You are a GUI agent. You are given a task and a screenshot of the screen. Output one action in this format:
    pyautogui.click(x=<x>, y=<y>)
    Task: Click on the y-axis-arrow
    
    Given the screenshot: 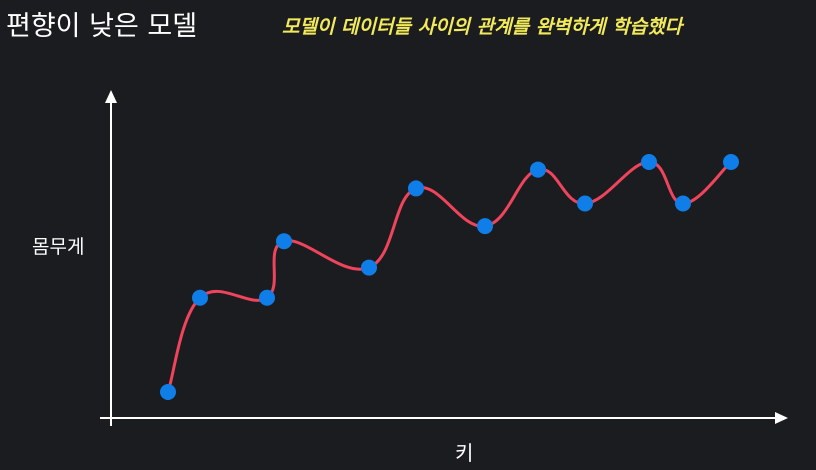 What is the action you would take?
    pyautogui.click(x=111, y=96)
    